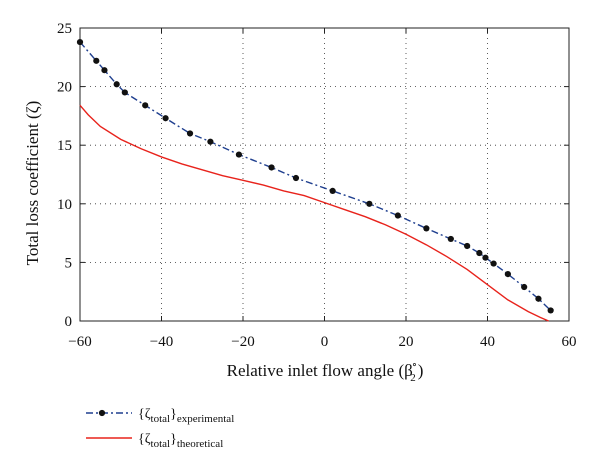  What do you see at coordinates (161, 419) in the screenshot?
I see `legend-experimental-sub: total` at bounding box center [161, 419].